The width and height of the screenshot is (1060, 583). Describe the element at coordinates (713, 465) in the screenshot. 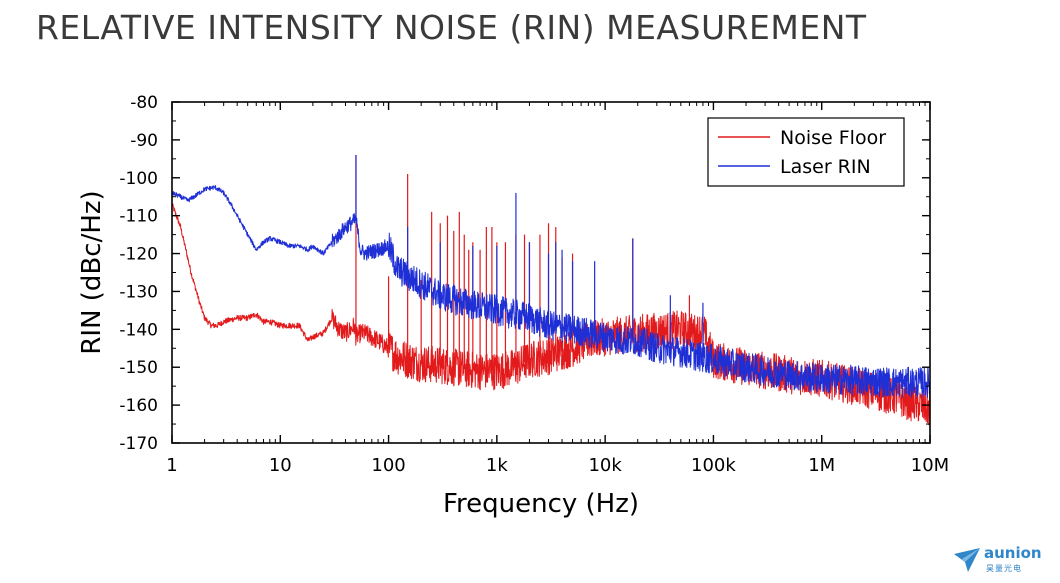

I see `x-tick-label: 100k` at that location.